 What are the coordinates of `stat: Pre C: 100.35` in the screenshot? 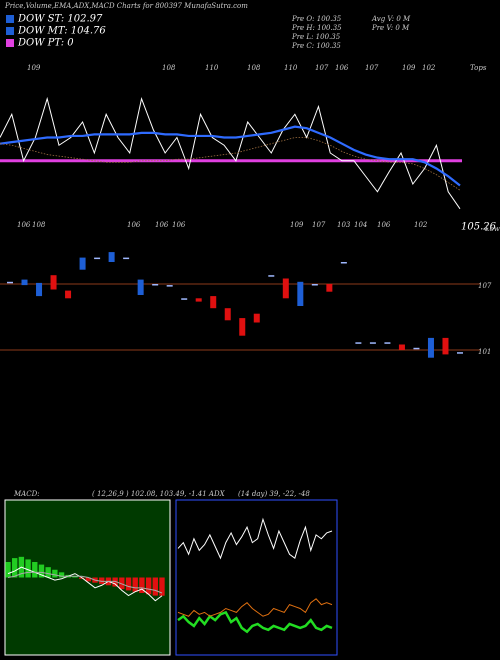 It's located at (316, 46).